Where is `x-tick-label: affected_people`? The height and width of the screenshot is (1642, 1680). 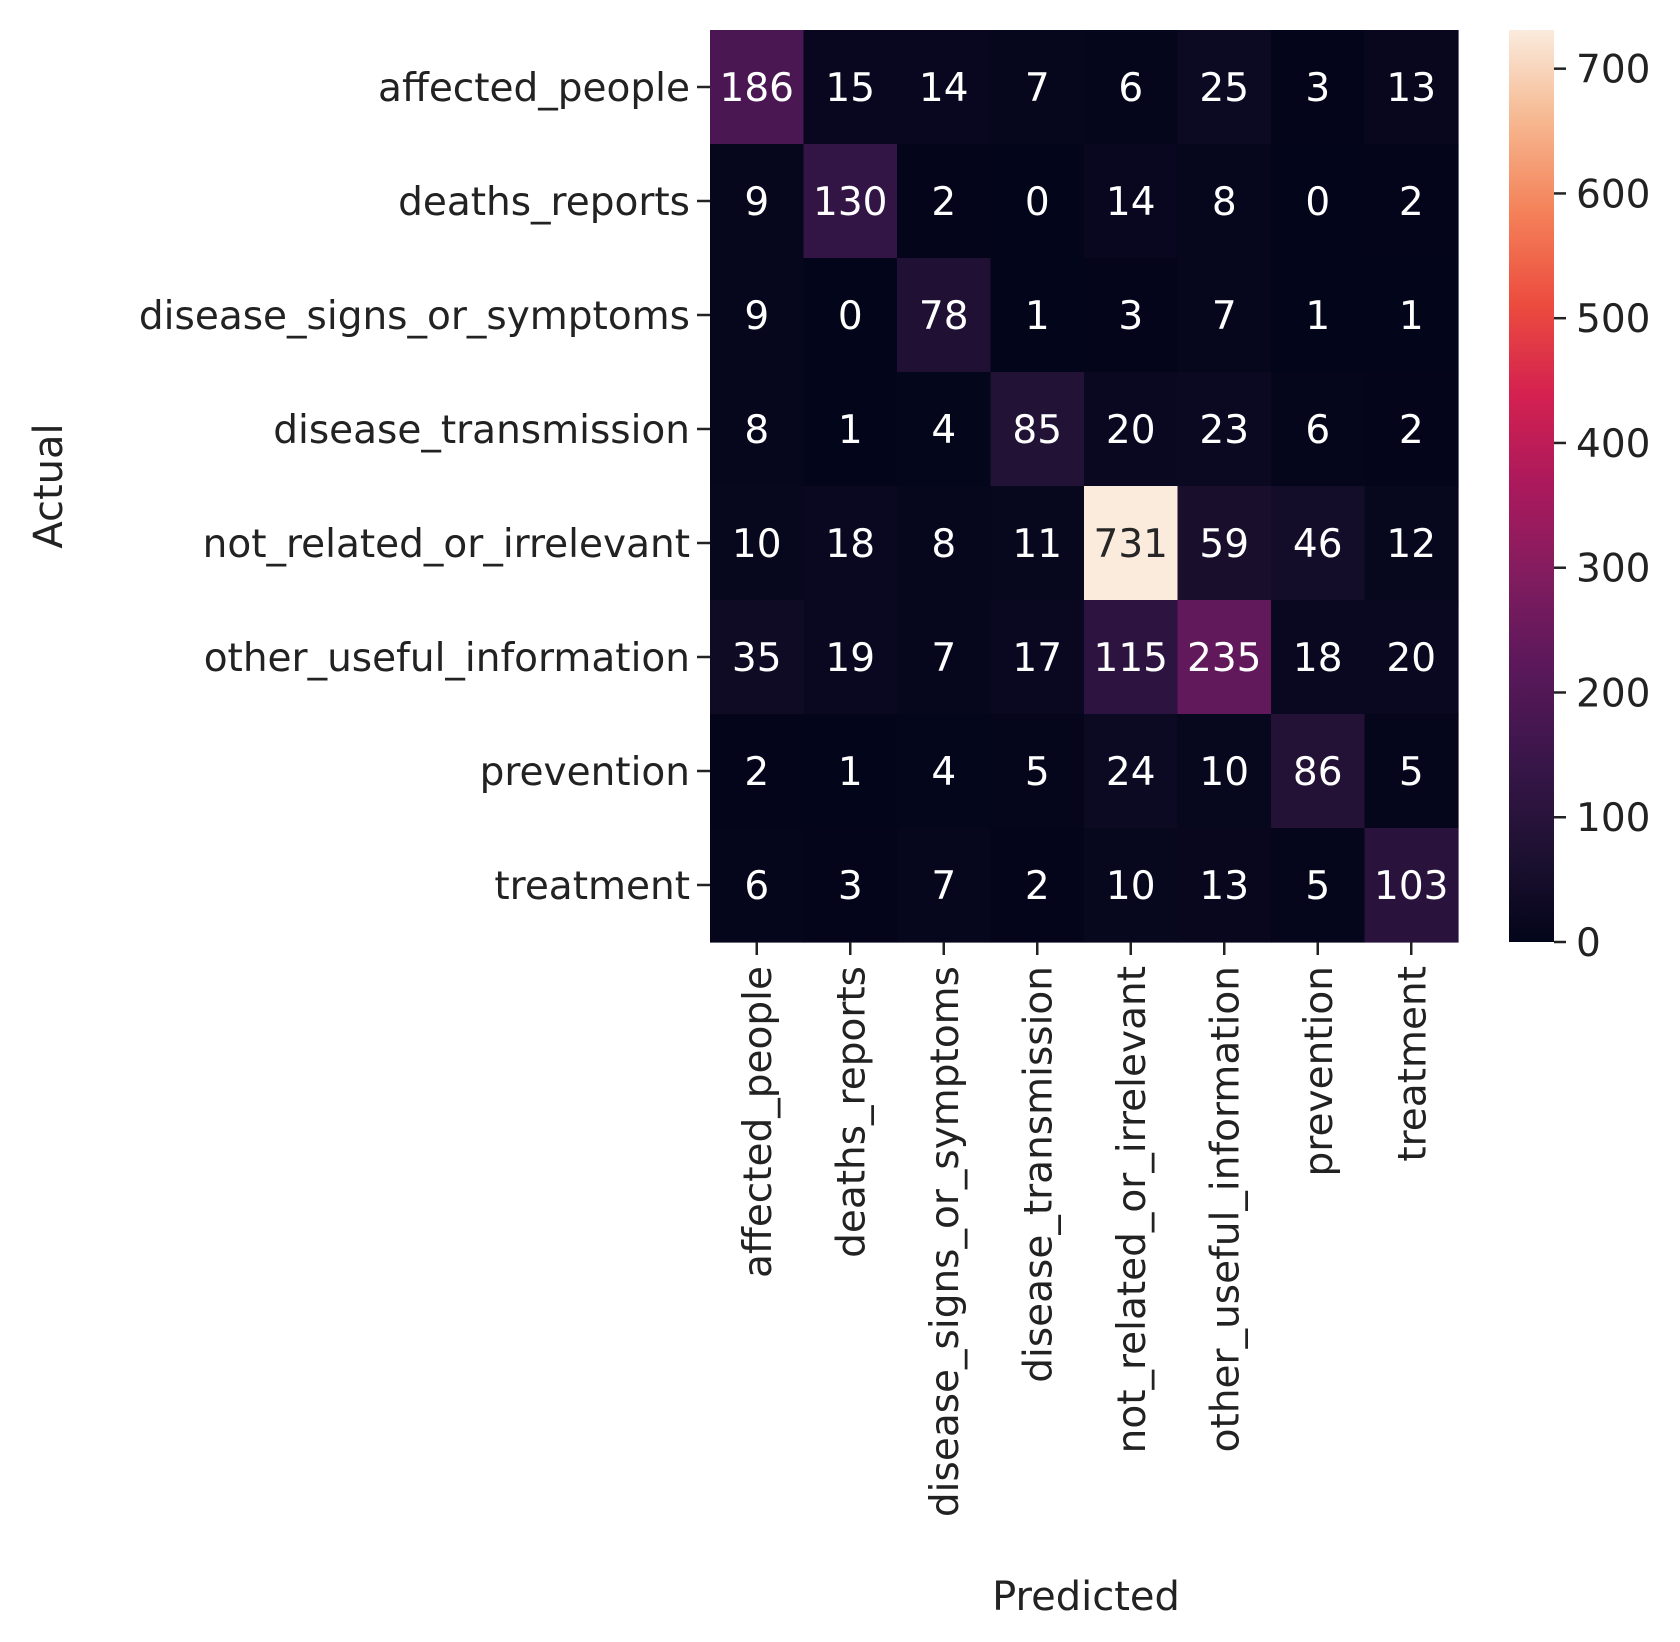 x-tick-label: affected_people is located at coordinates (758, 1122).